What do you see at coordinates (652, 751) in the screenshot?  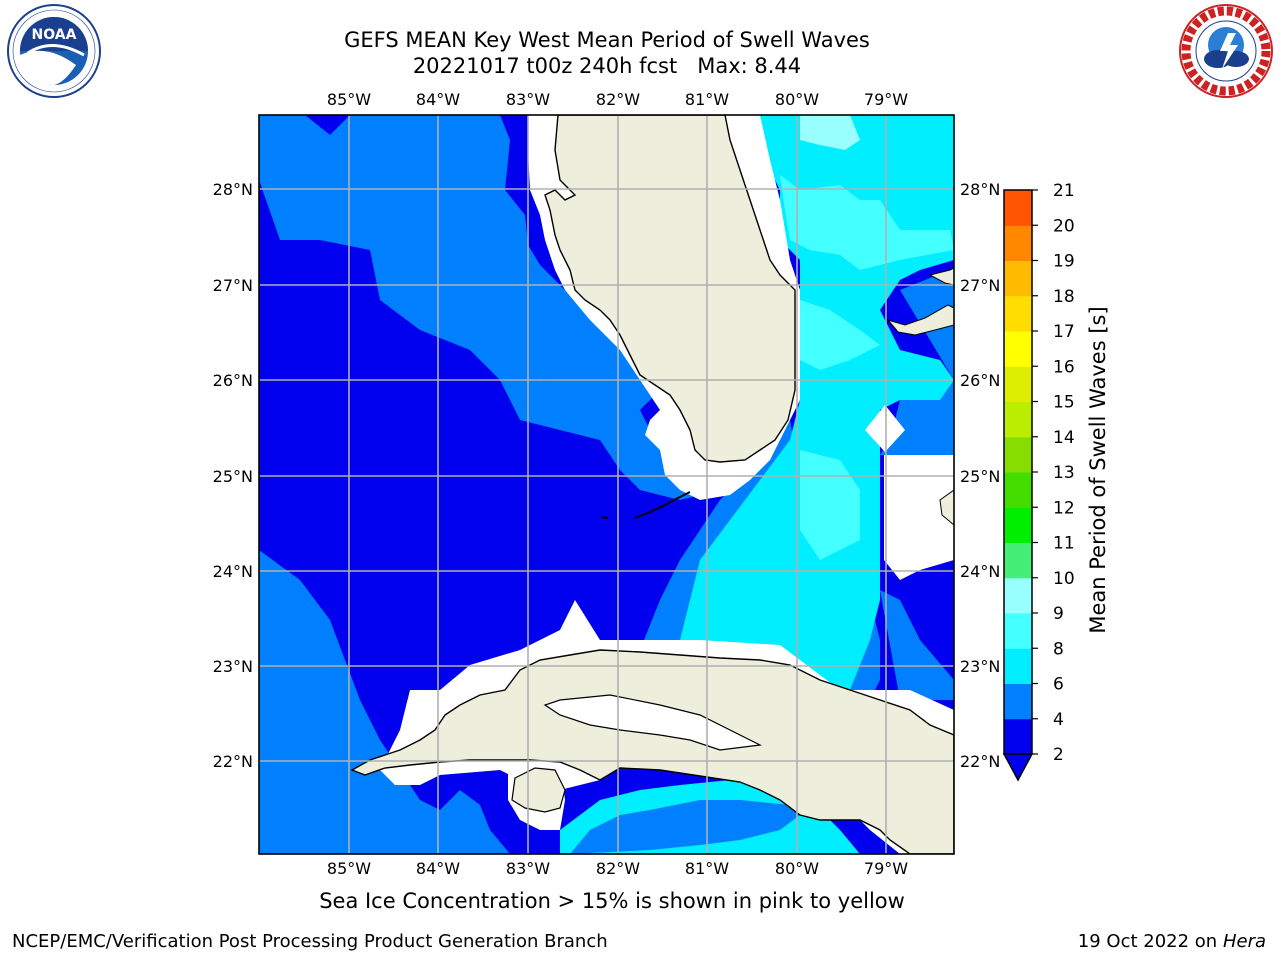 I see `land-cuba` at bounding box center [652, 751].